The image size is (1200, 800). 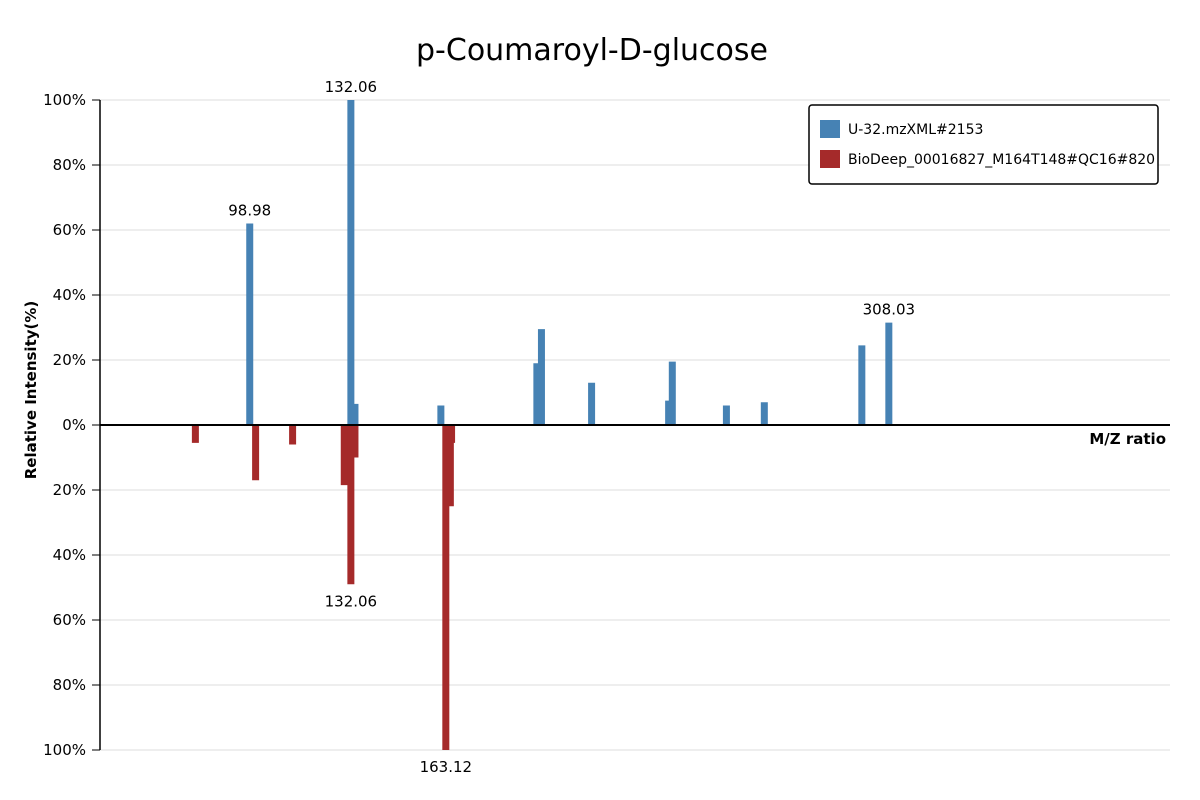 What do you see at coordinates (69, 685) in the screenshot?
I see `y-tick-label-9: 80%` at bounding box center [69, 685].